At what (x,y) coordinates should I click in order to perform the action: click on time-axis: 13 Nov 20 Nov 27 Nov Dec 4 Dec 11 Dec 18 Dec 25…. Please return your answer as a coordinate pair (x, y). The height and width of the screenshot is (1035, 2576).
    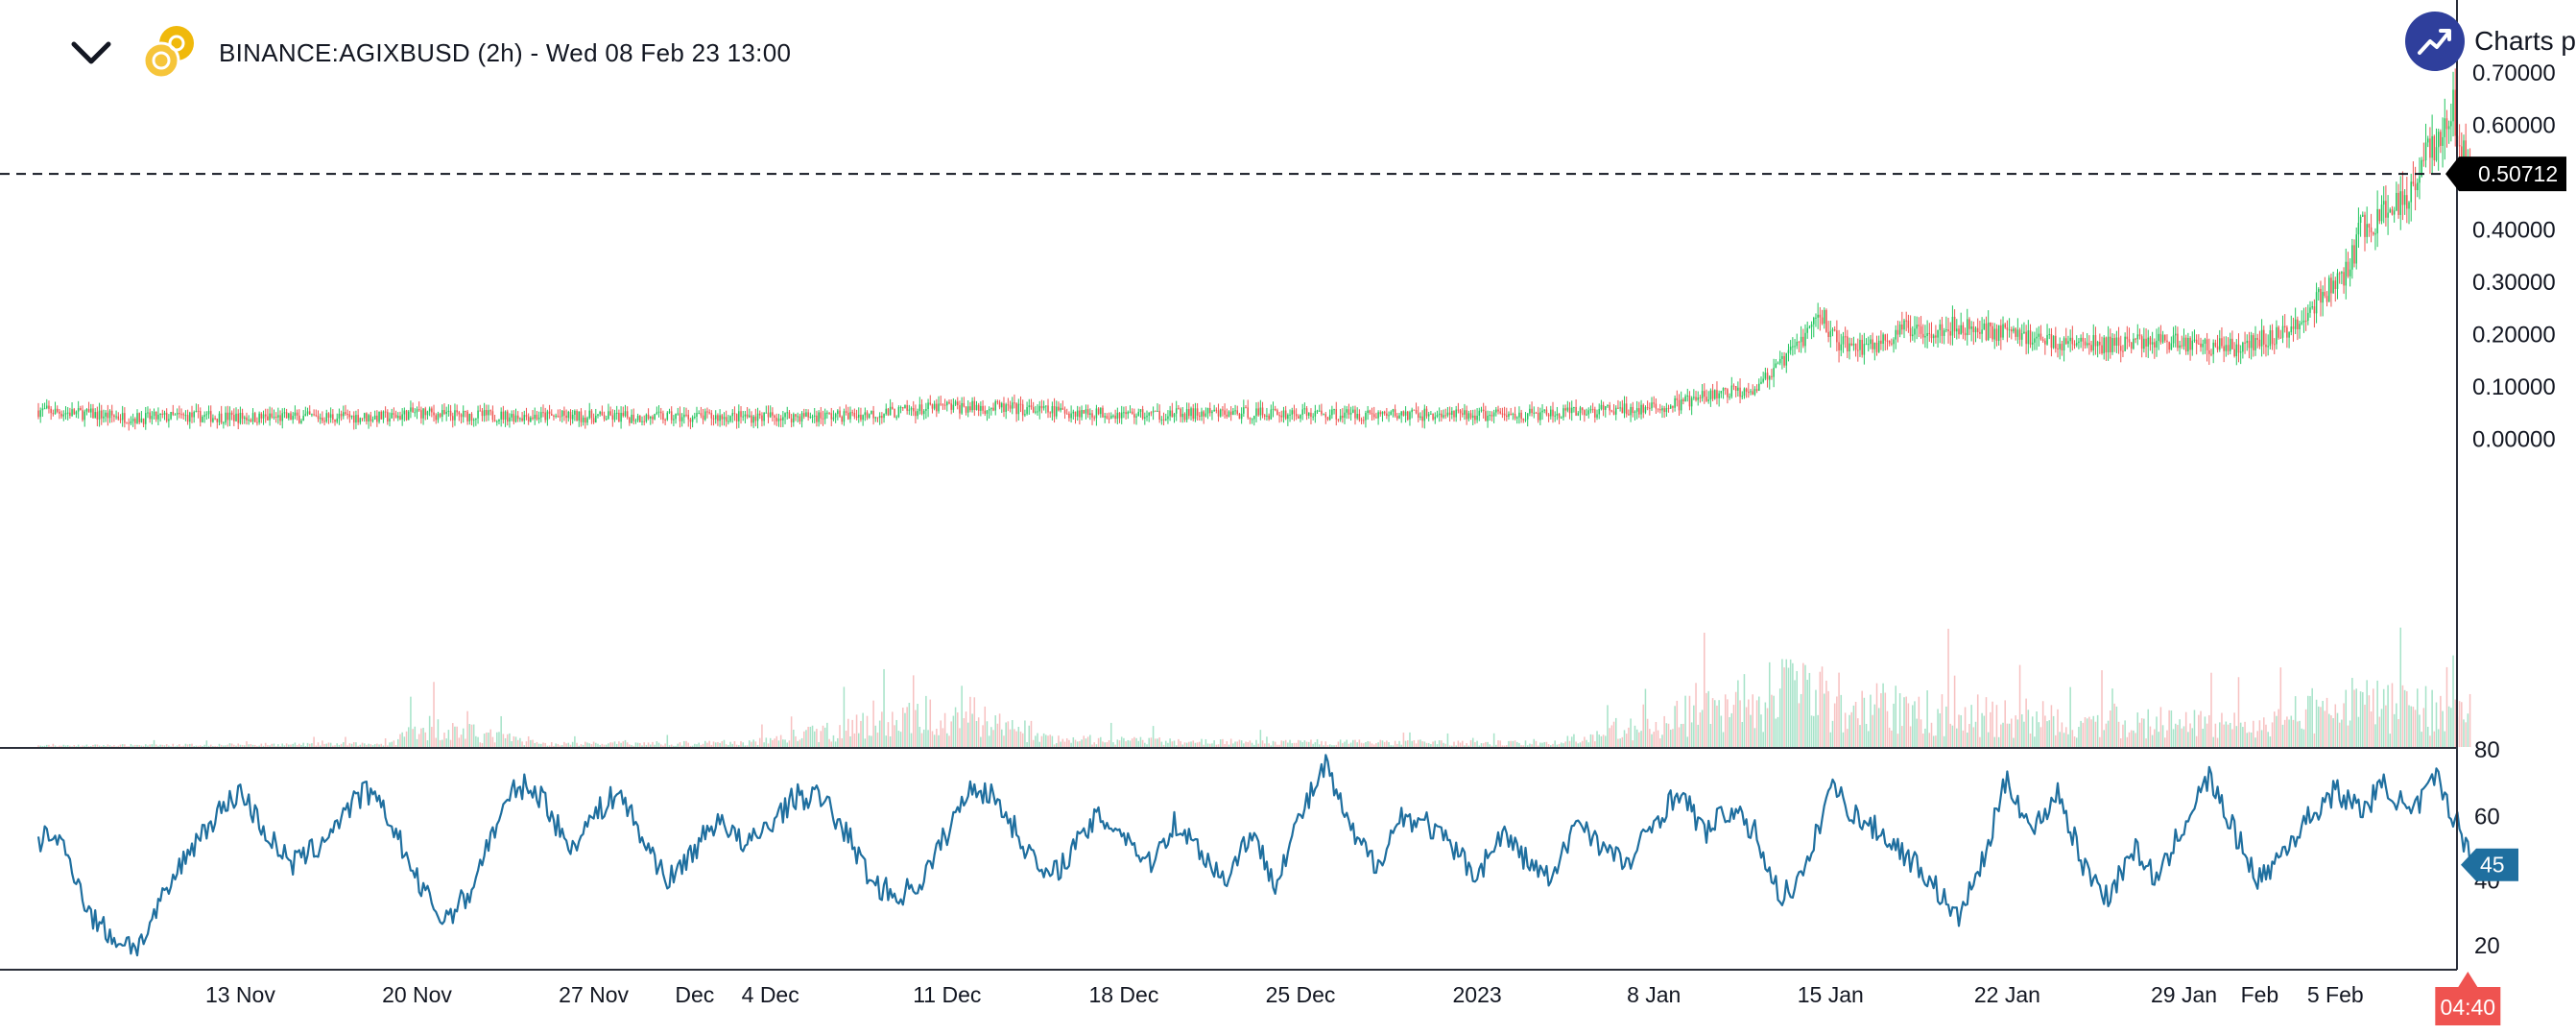
    Looking at the image, I should click on (1284, 995).